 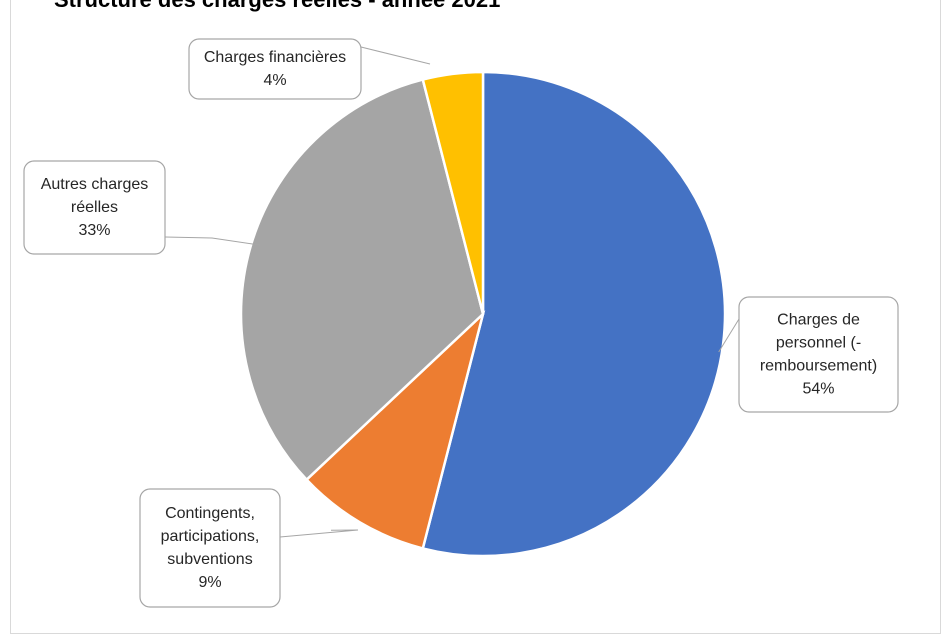 I want to click on data-label-percent: 9%, so click(x=209, y=582).